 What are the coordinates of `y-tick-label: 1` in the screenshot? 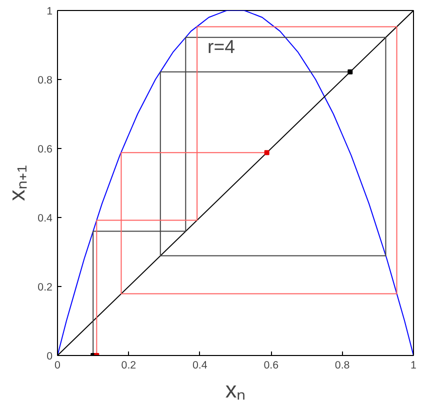 It's located at (49, 12).